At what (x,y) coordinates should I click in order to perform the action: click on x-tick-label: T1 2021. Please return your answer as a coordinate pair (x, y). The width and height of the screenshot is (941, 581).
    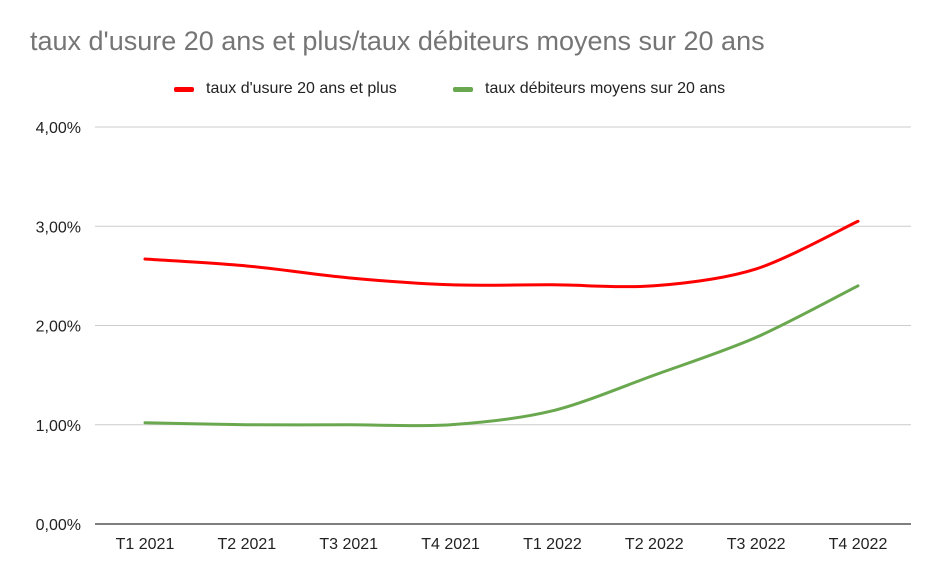
    Looking at the image, I should click on (145, 544).